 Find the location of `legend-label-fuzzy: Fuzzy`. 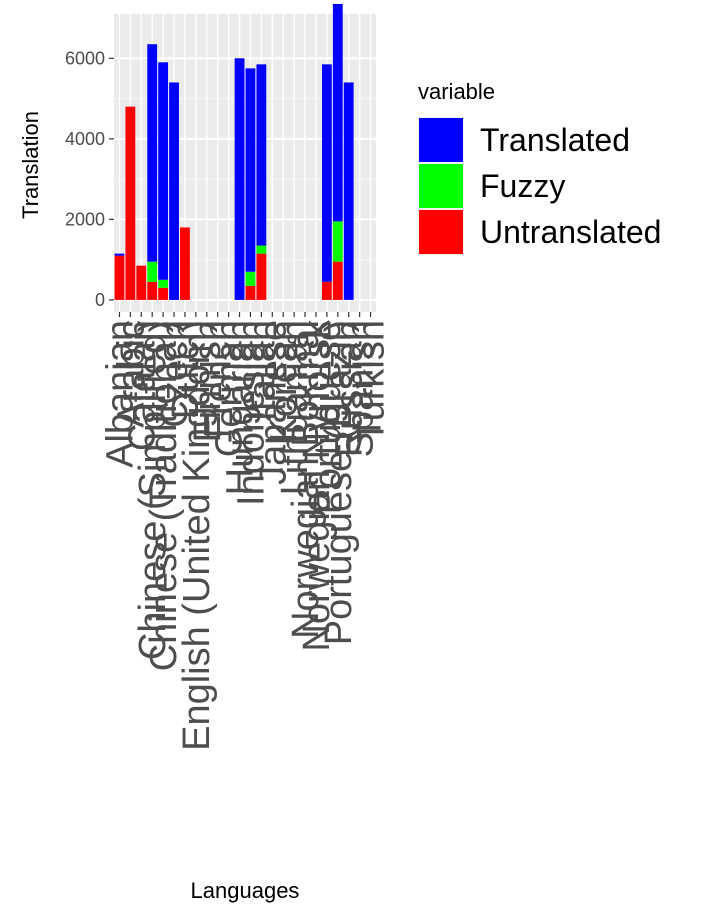

legend-label-fuzzy: Fuzzy is located at coordinates (522, 186).